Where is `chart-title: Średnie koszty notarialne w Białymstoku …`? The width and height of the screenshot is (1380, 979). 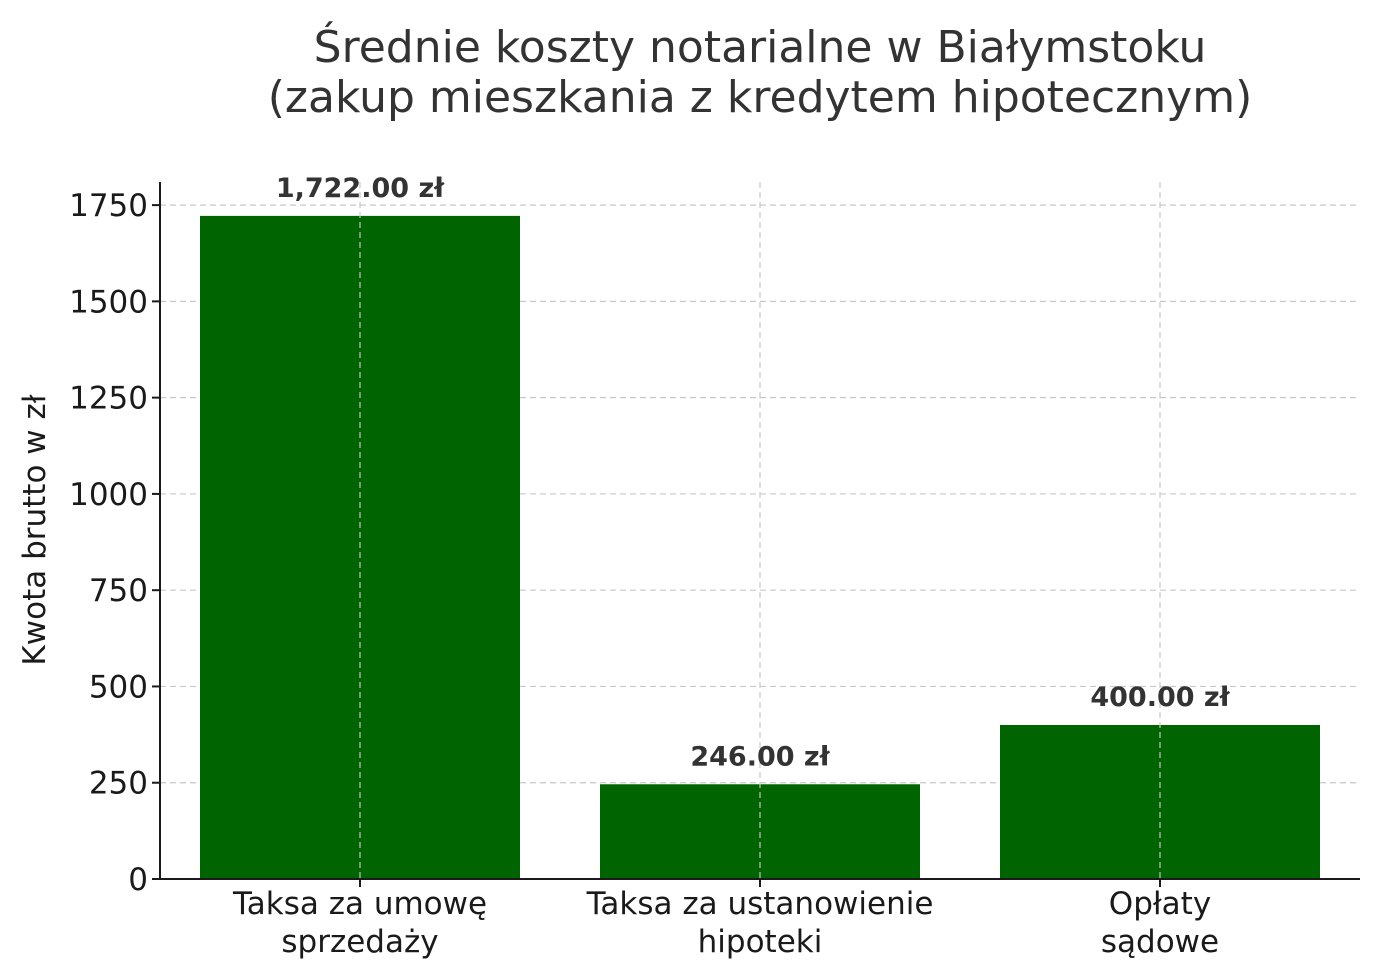
chart-title: Średnie koszty notarialne w Białymstoku … is located at coordinates (760, 71).